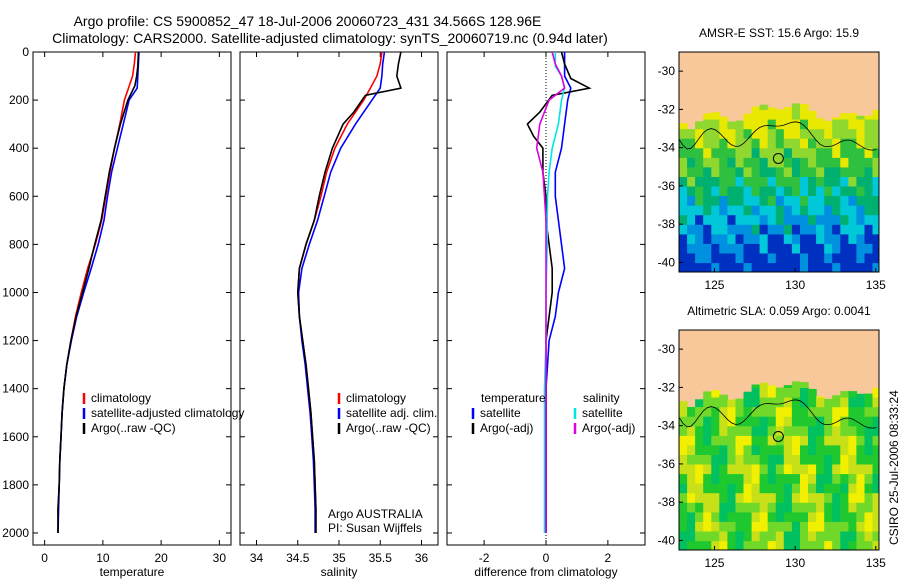  I want to click on x-tick-label: -2, so click(484, 558).